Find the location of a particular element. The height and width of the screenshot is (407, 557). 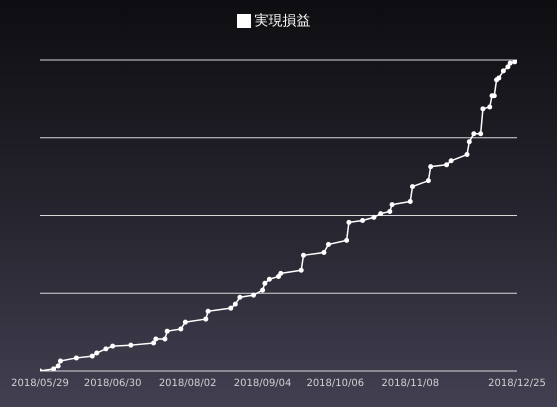

x-tick-label: 2018/10/06 is located at coordinates (335, 384).